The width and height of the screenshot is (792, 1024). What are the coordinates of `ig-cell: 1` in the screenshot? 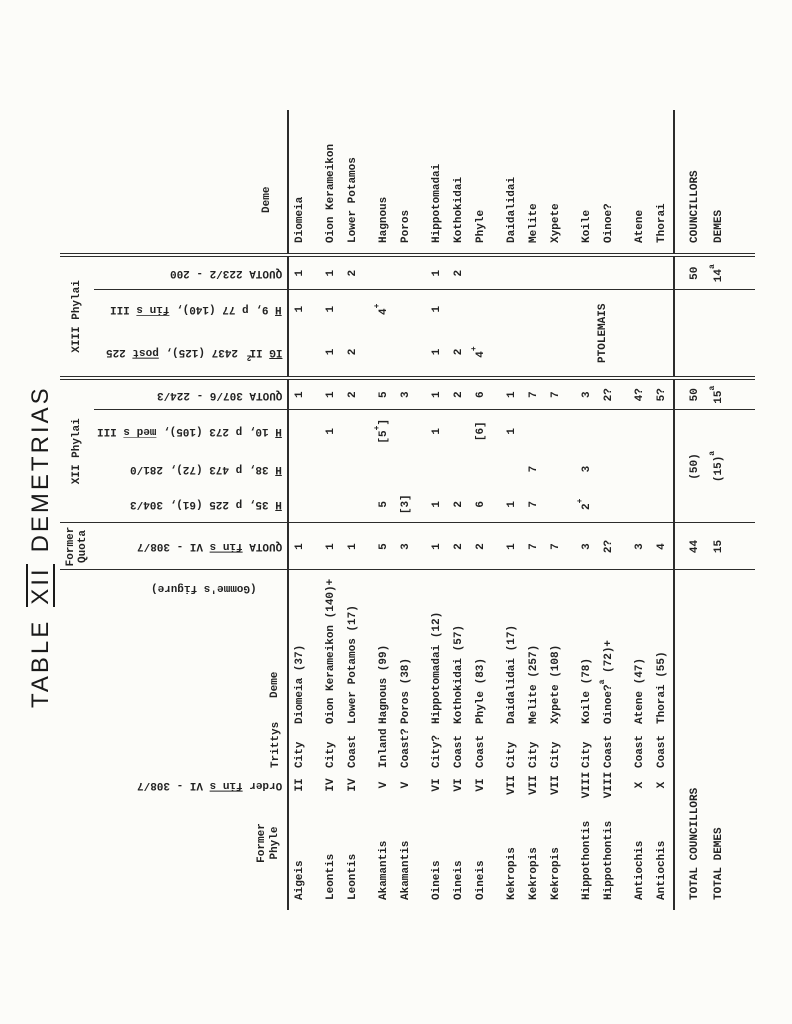 It's located at (331, 352).